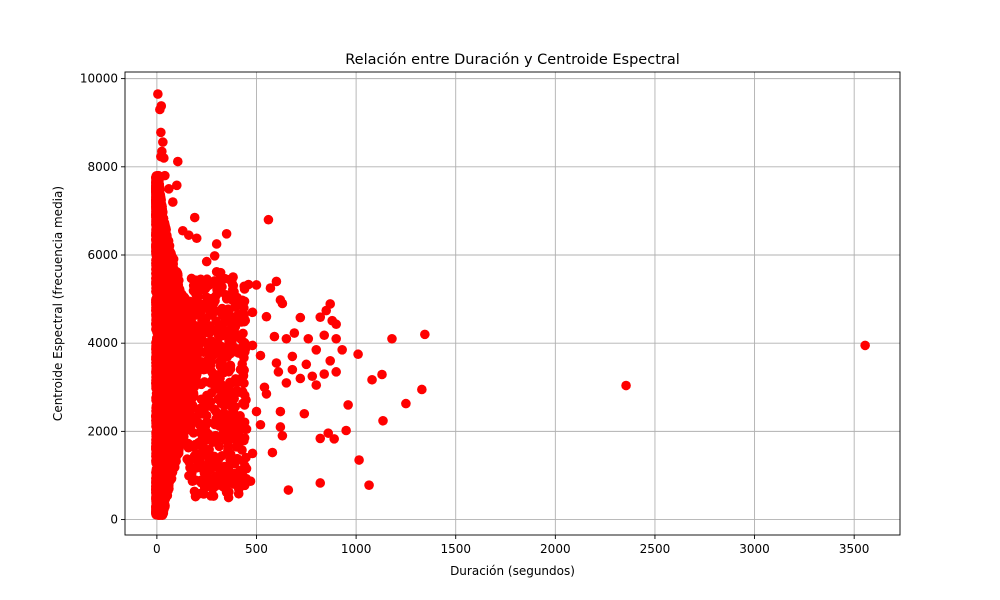 Image resolution: width=1000 pixels, height=600 pixels. Describe the element at coordinates (754, 549) in the screenshot. I see `x-tick-label: 3000` at that location.